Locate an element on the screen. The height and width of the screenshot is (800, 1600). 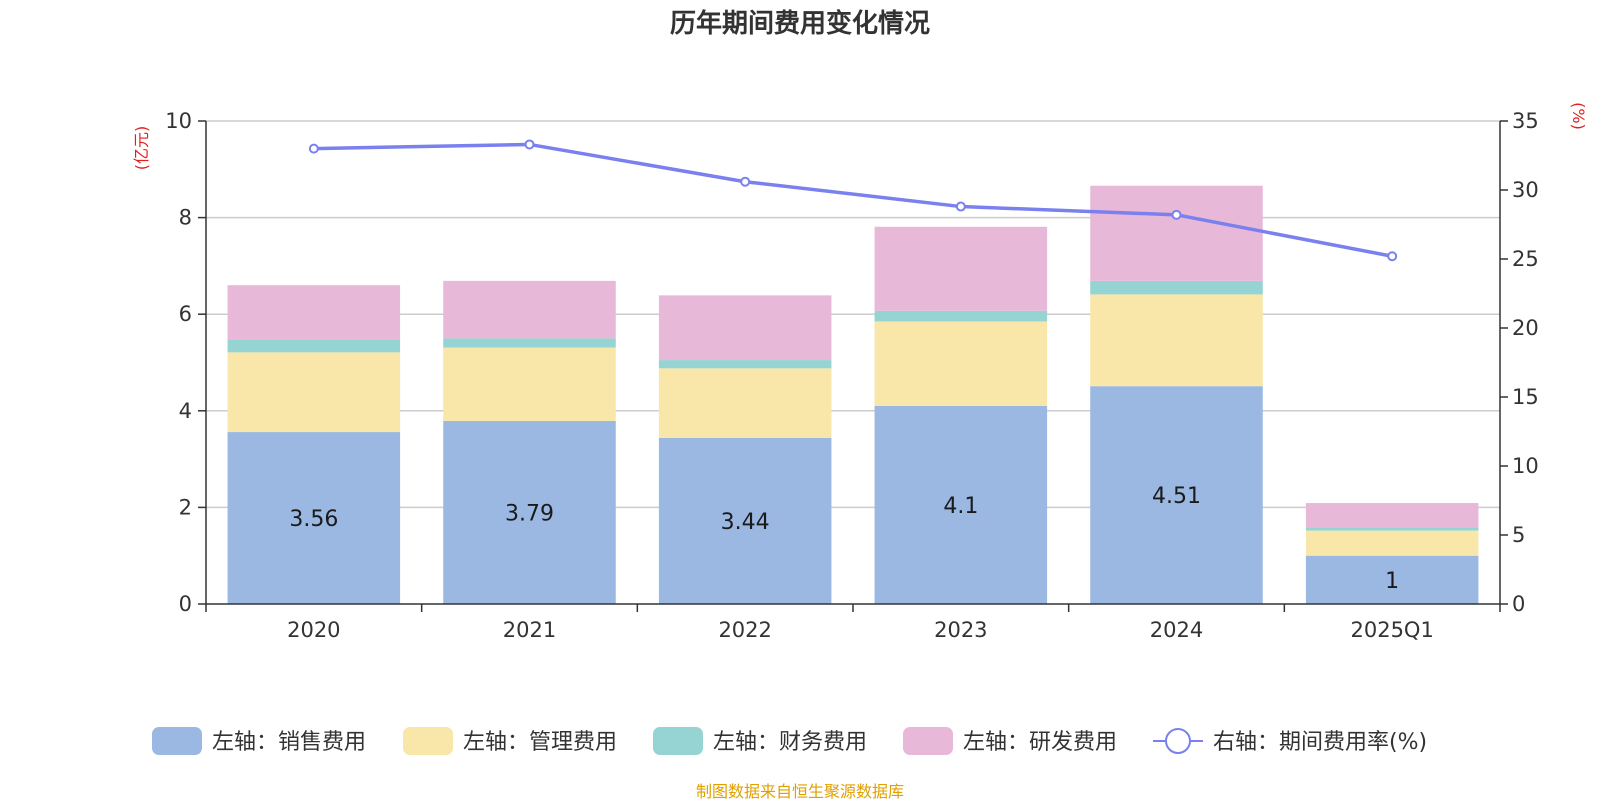
bar-segment-4-2021 is located at coordinates (529, 309).